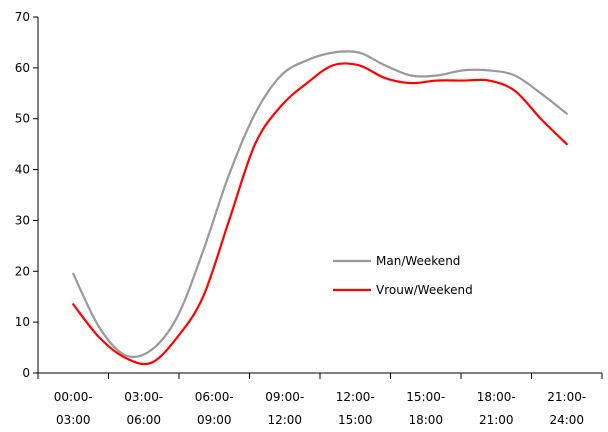  I want to click on y-tick-label: 20, so click(22, 271).